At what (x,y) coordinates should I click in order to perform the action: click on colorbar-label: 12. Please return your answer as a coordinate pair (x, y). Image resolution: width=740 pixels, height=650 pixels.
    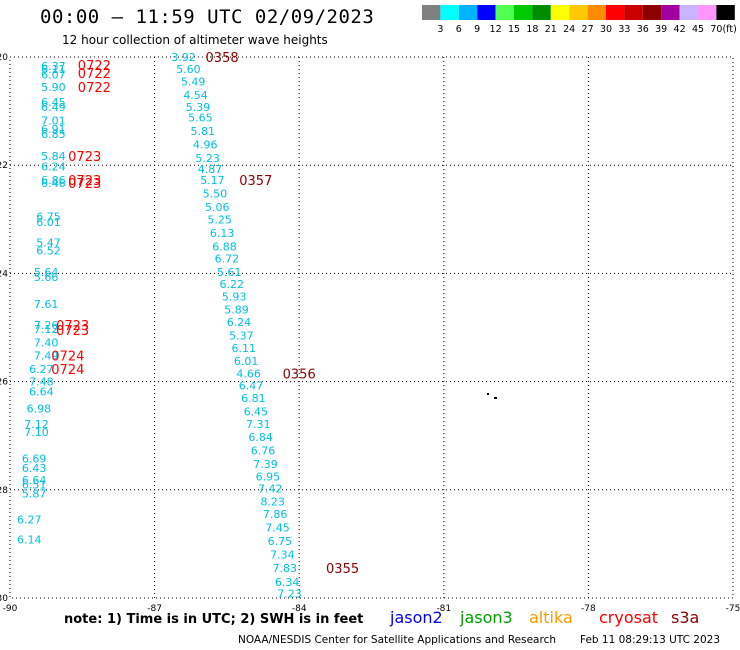
    Looking at the image, I should click on (496, 29).